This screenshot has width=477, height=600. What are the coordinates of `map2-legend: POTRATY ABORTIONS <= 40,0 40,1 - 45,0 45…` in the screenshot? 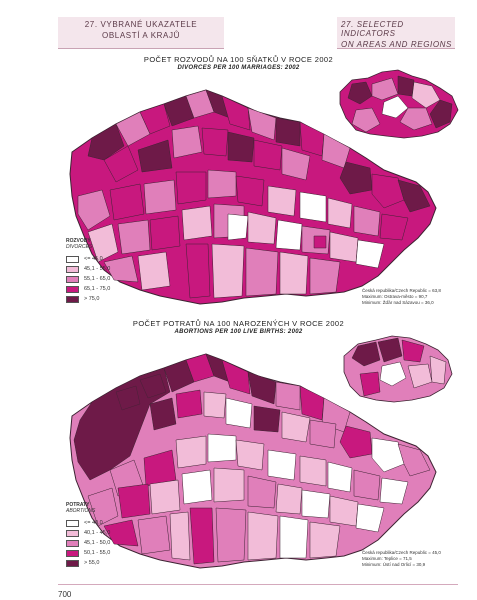 It's located at (88, 535).